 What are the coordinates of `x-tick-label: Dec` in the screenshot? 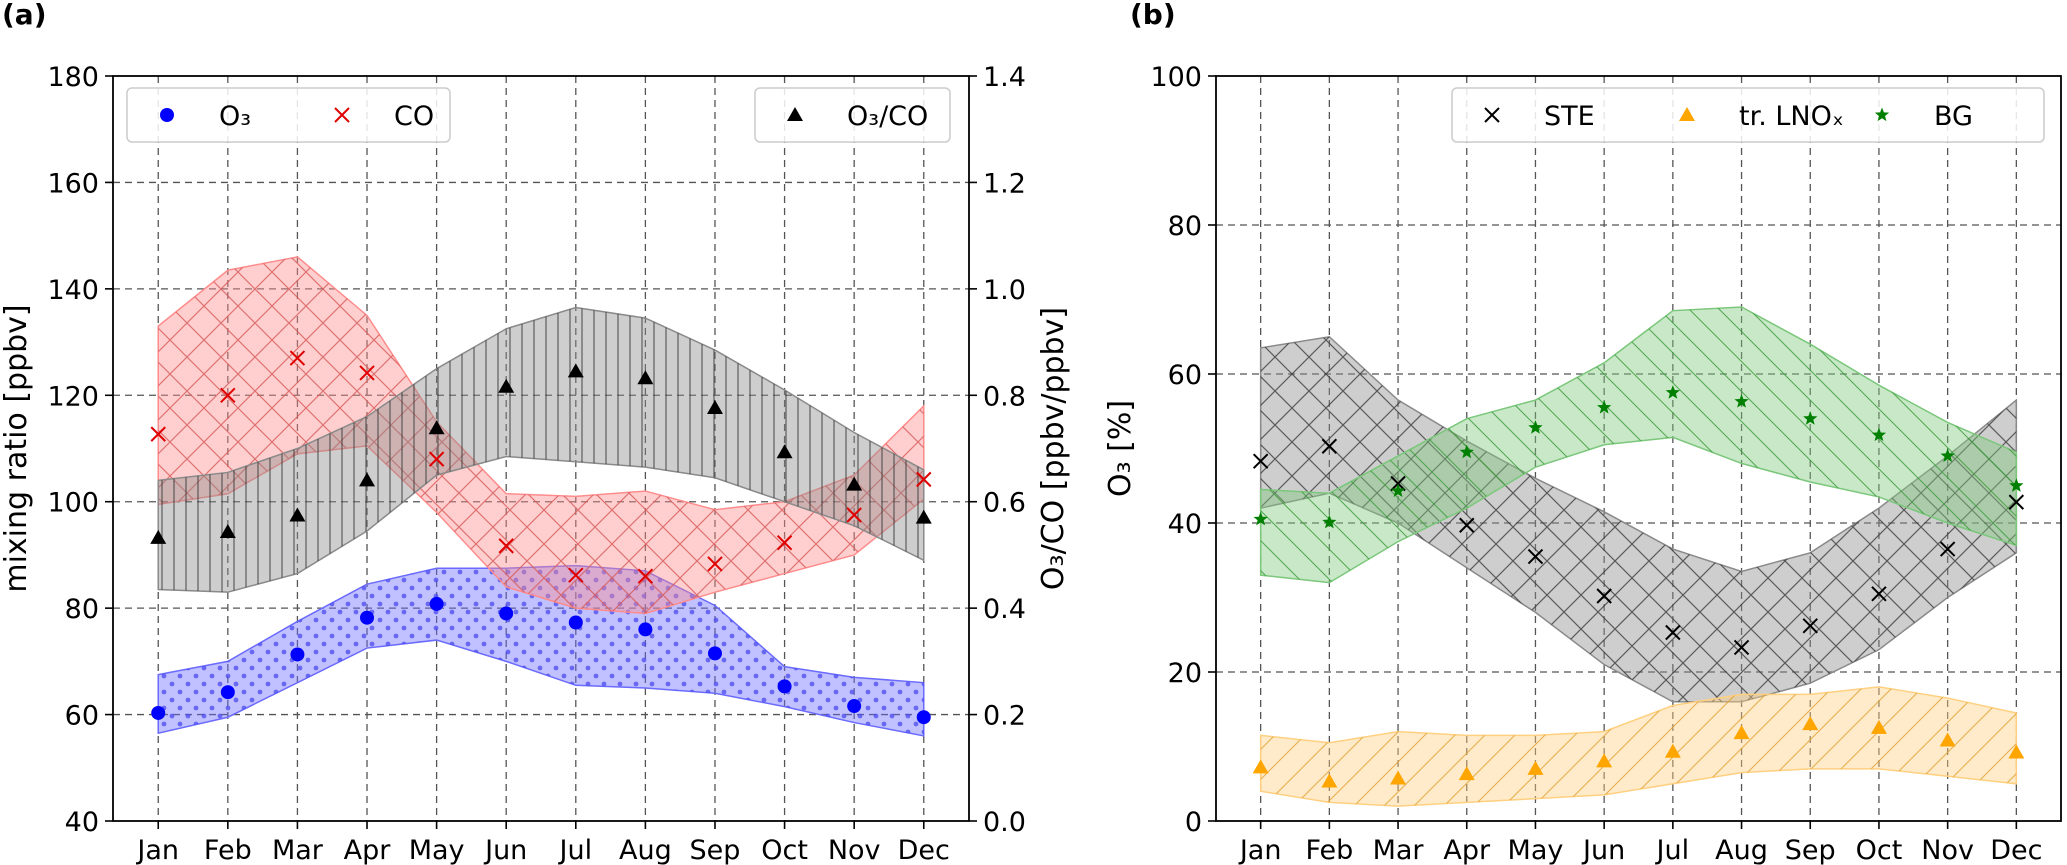 It's located at (924, 850).